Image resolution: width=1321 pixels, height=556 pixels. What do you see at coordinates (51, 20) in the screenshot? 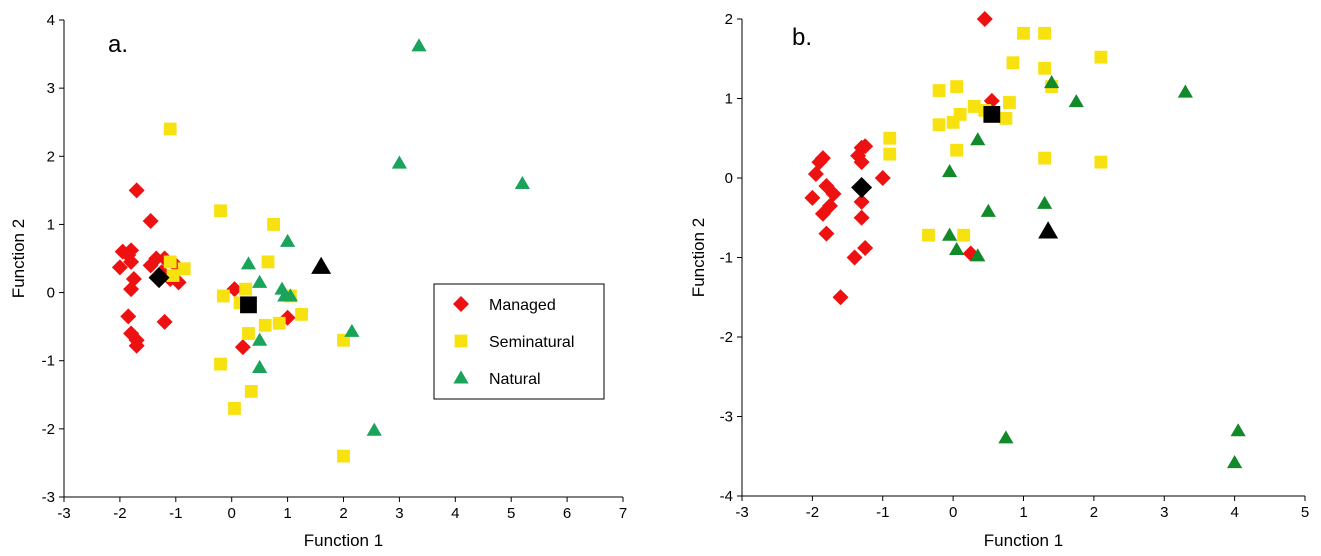
I see `y-tick-label: 4` at bounding box center [51, 20].